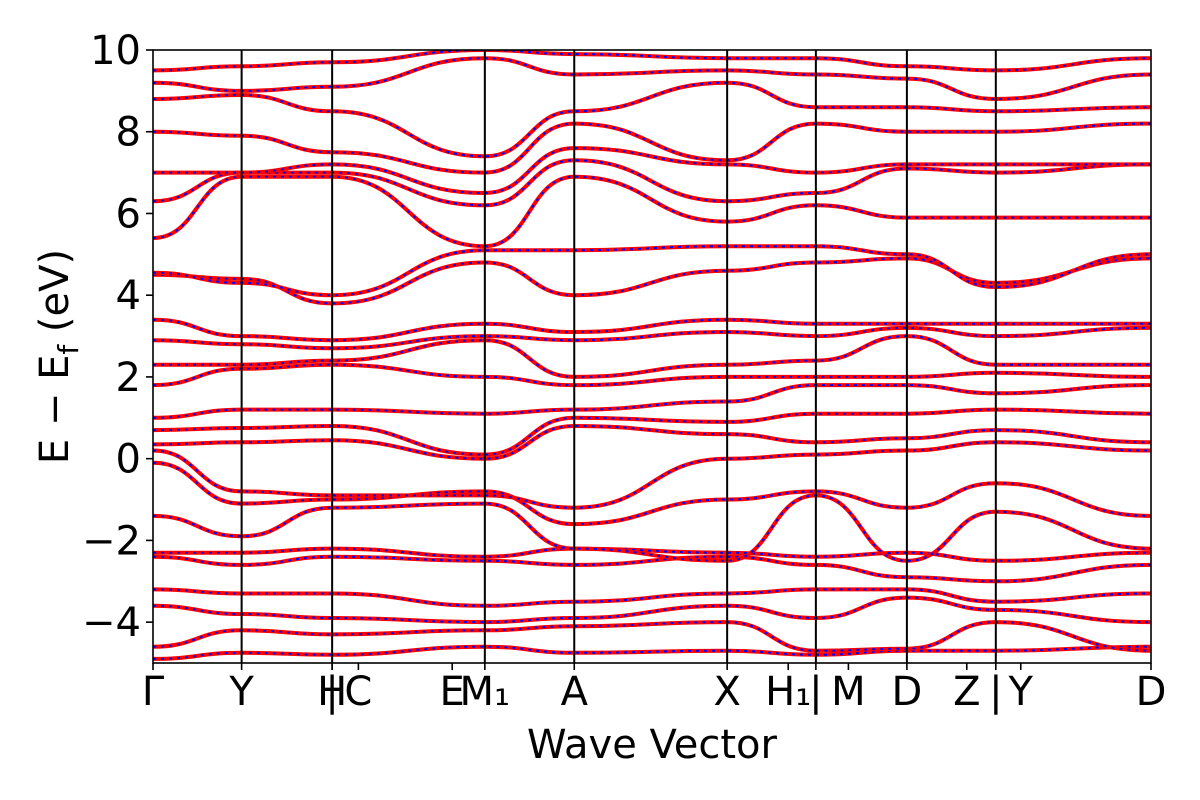  Describe the element at coordinates (575, 692) in the screenshot. I see `x-tick-label: A` at that location.